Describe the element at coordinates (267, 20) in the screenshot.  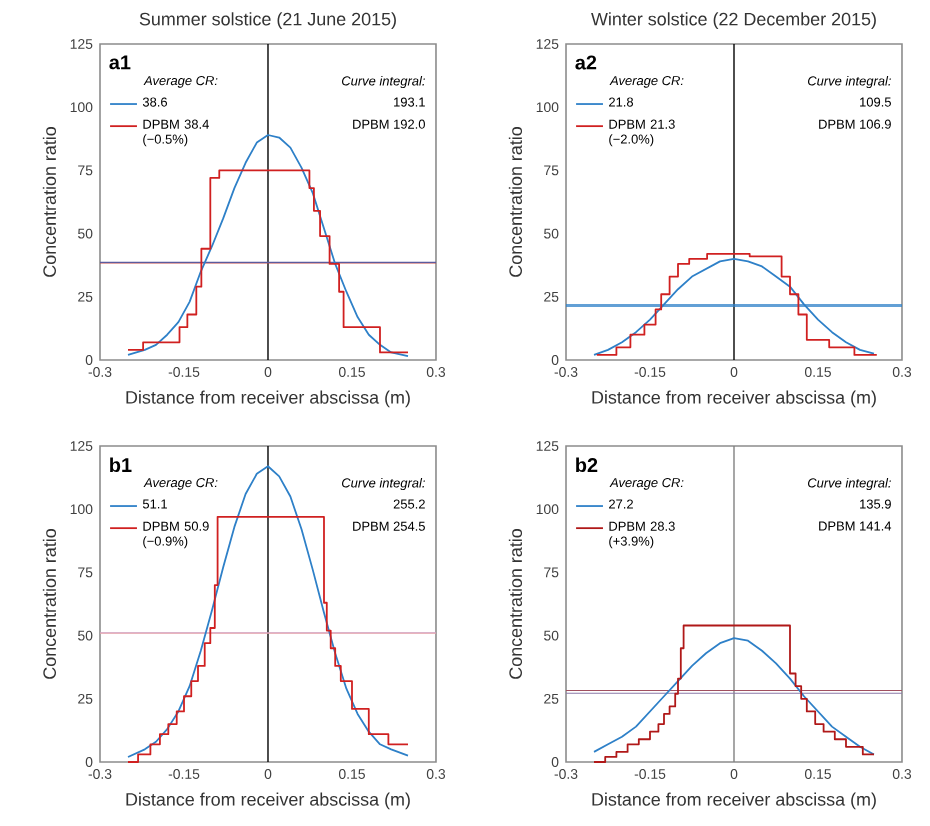
I see `chart-title: Summer solstice (21 June 2015)` at that location.